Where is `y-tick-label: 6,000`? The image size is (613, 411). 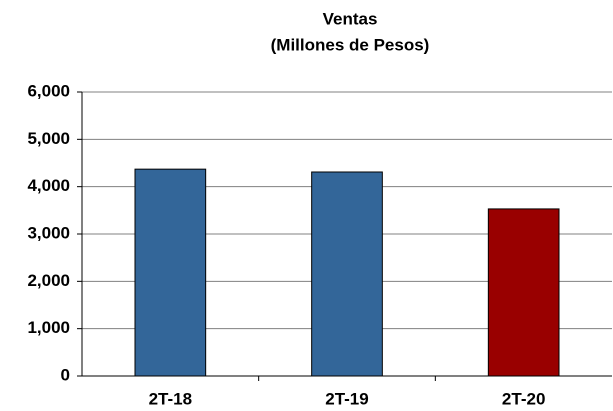 y-tick-label: 6,000 is located at coordinates (48, 90).